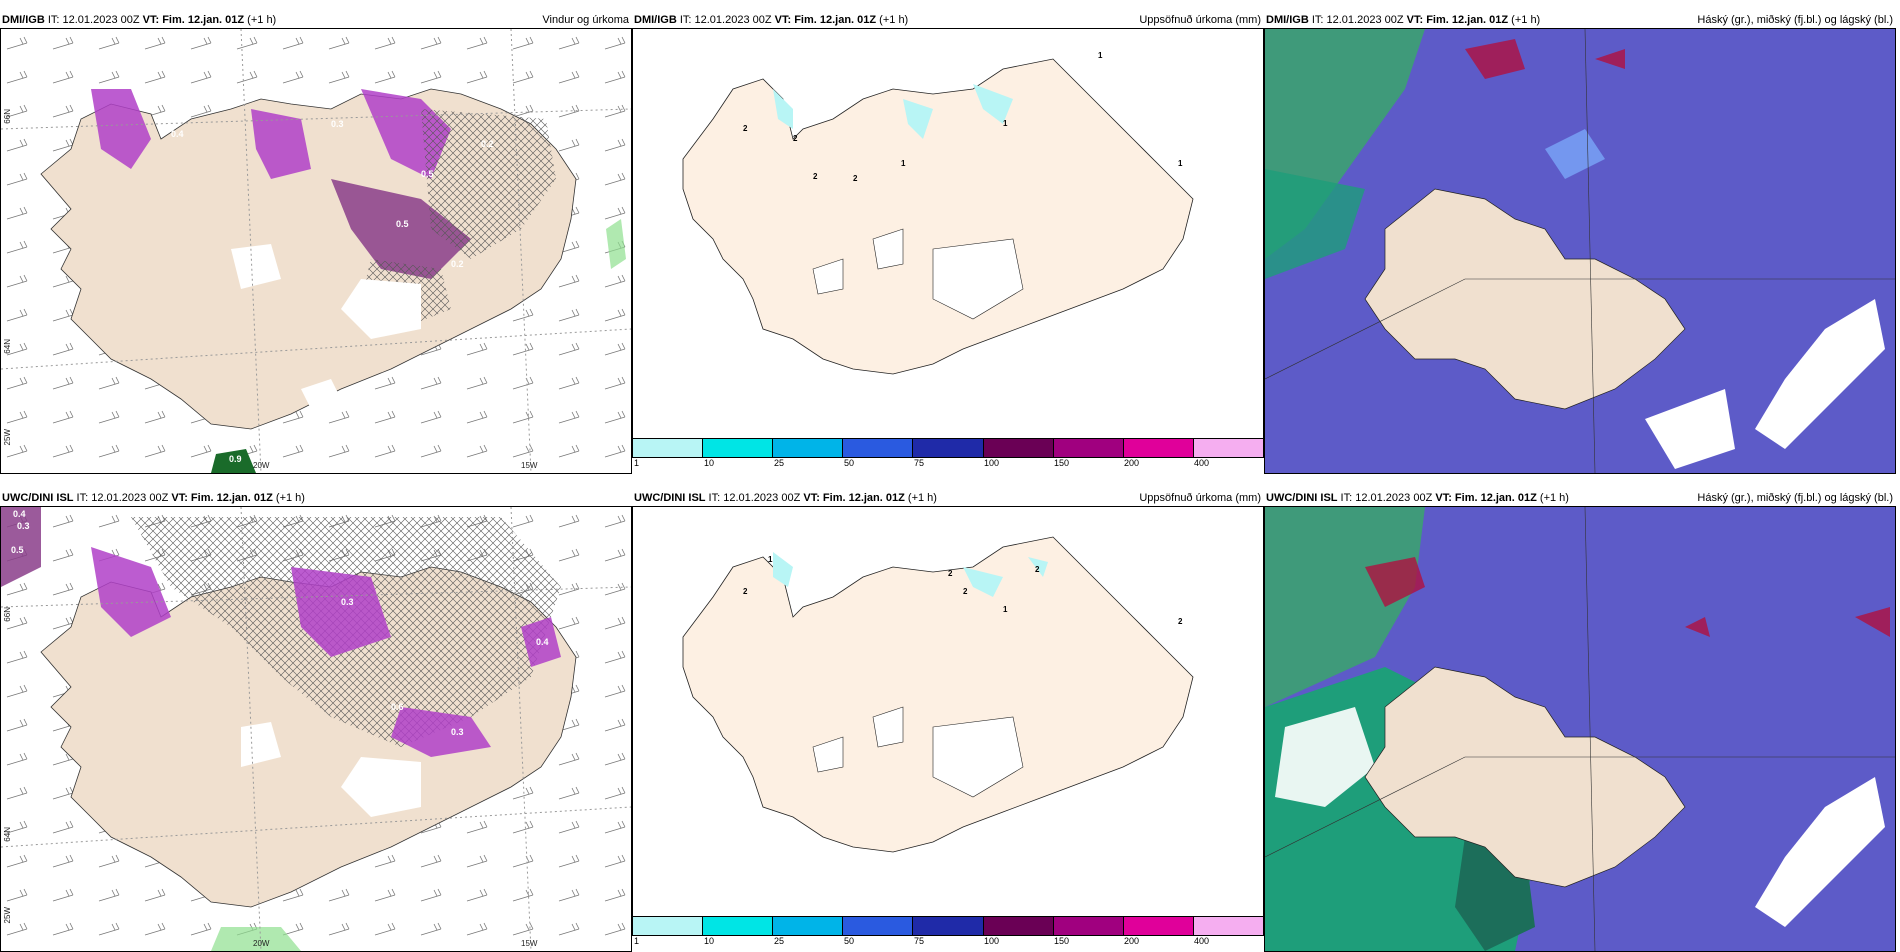  What do you see at coordinates (1132, 941) in the screenshot?
I see `legend-tick-label: 200` at bounding box center [1132, 941].